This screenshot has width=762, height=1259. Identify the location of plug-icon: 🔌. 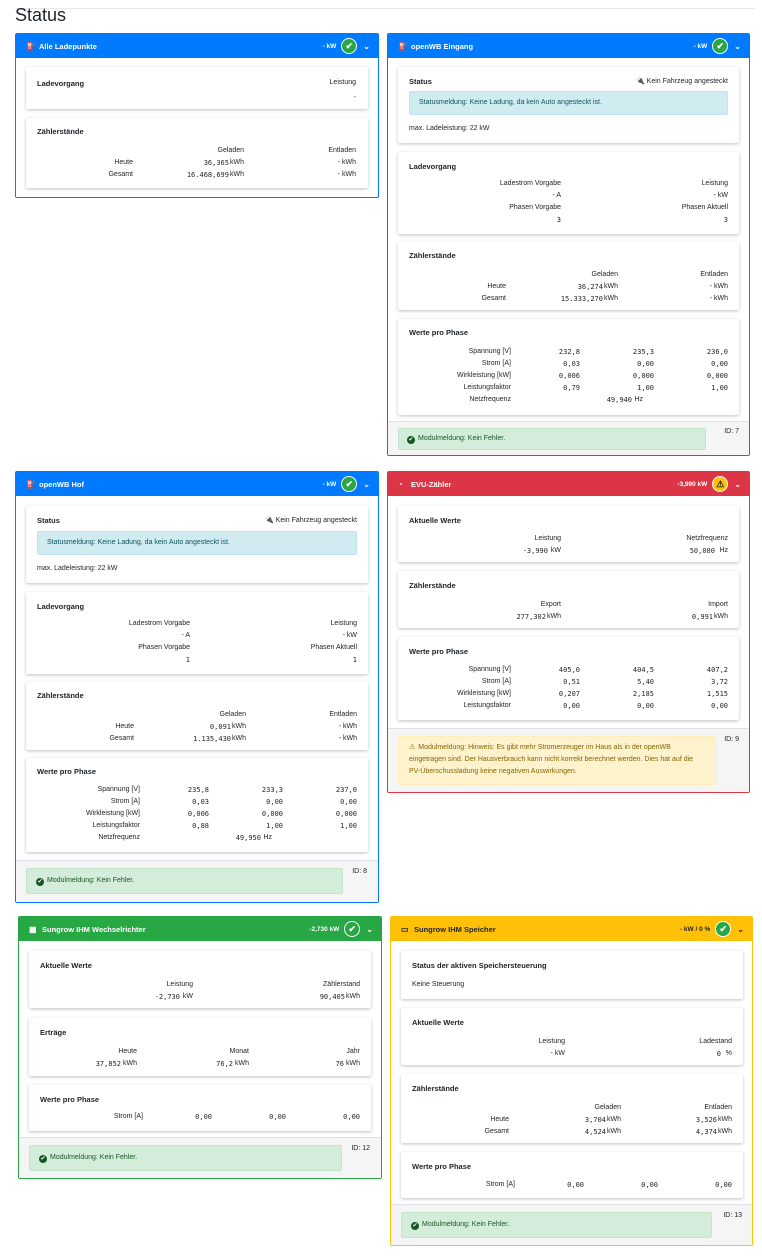
(269, 520).